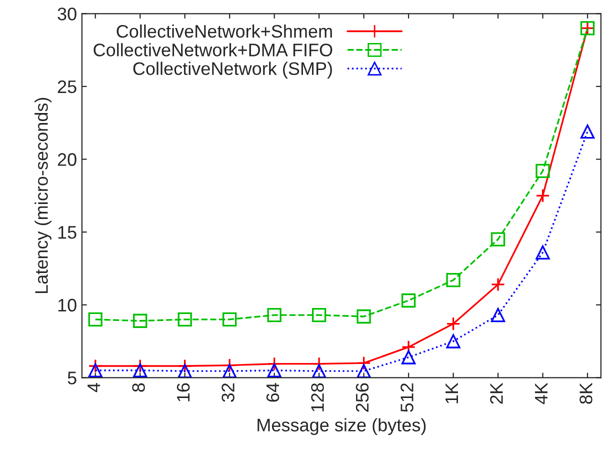  What do you see at coordinates (273, 392) in the screenshot?
I see `x-tick-label: 64` at bounding box center [273, 392].